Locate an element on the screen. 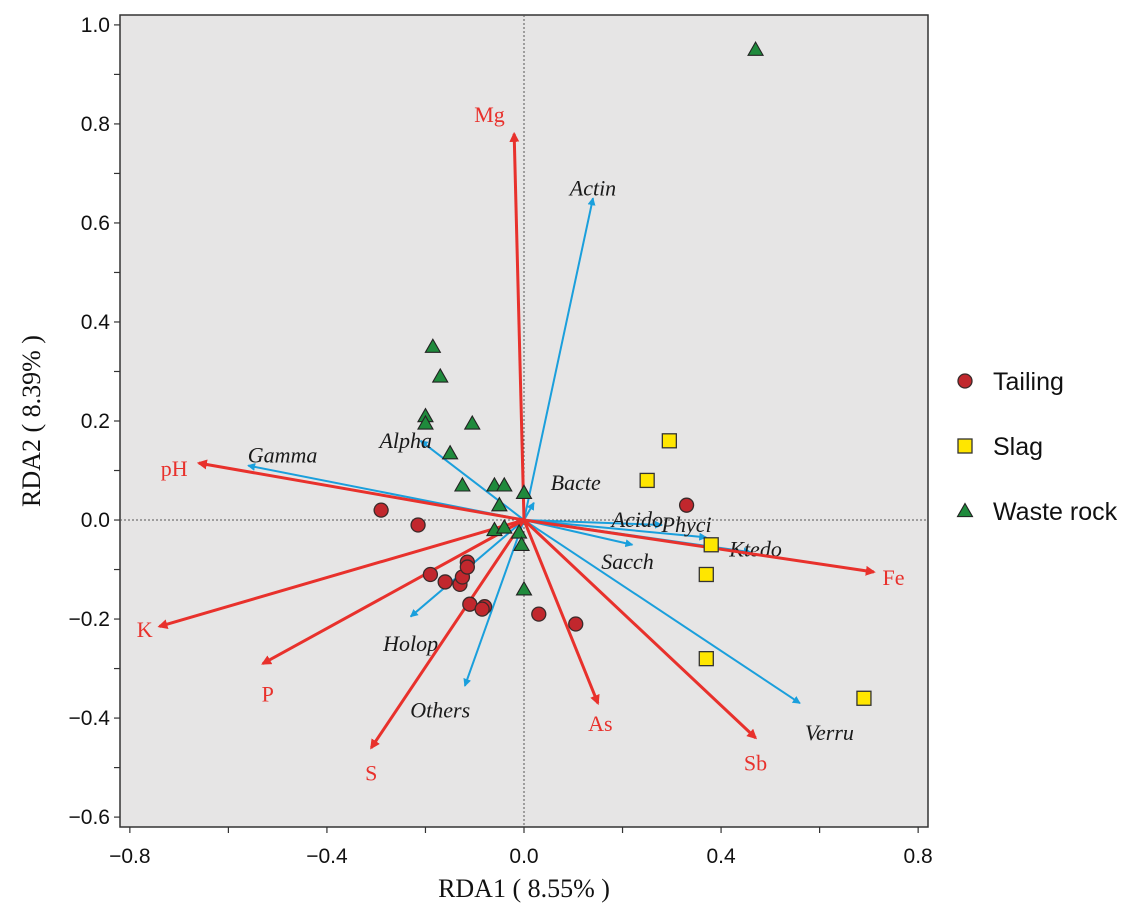 The height and width of the screenshot is (914, 1142). env-label-s: S is located at coordinates (371, 773).